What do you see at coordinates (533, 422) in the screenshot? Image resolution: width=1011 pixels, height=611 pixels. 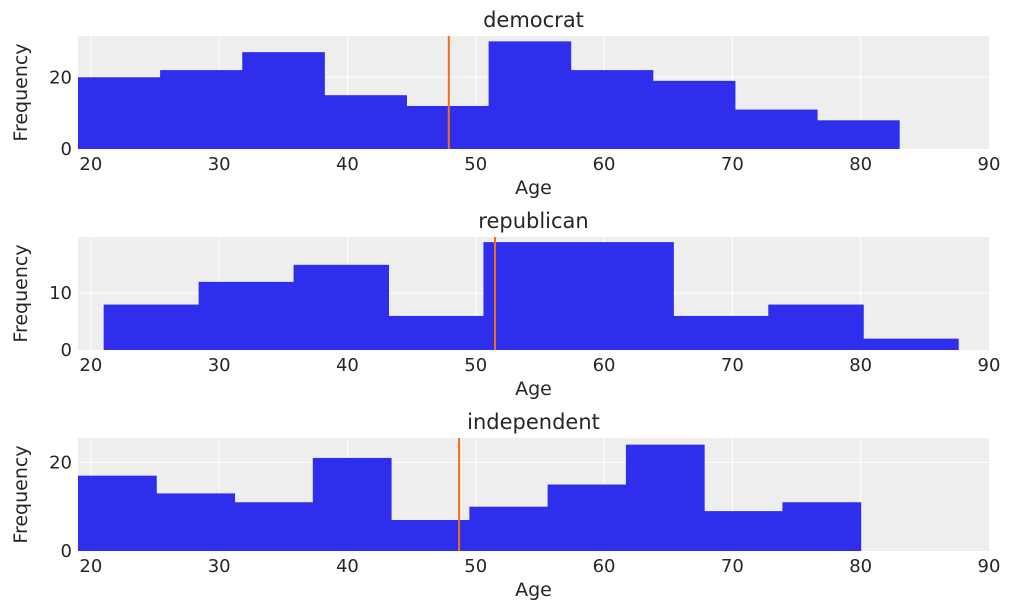 I see `panel-title: independent` at bounding box center [533, 422].